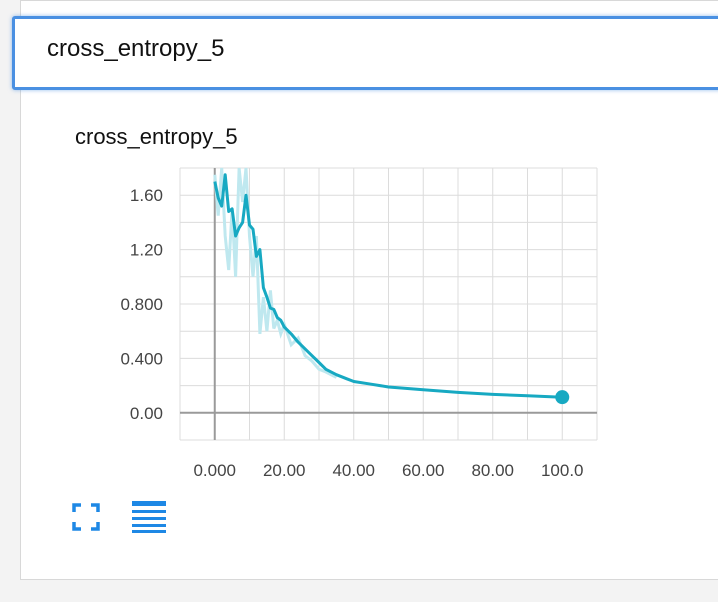 The image size is (718, 602). Describe the element at coordinates (141, 304) in the screenshot. I see `y-tick-label: 0.800` at that location.